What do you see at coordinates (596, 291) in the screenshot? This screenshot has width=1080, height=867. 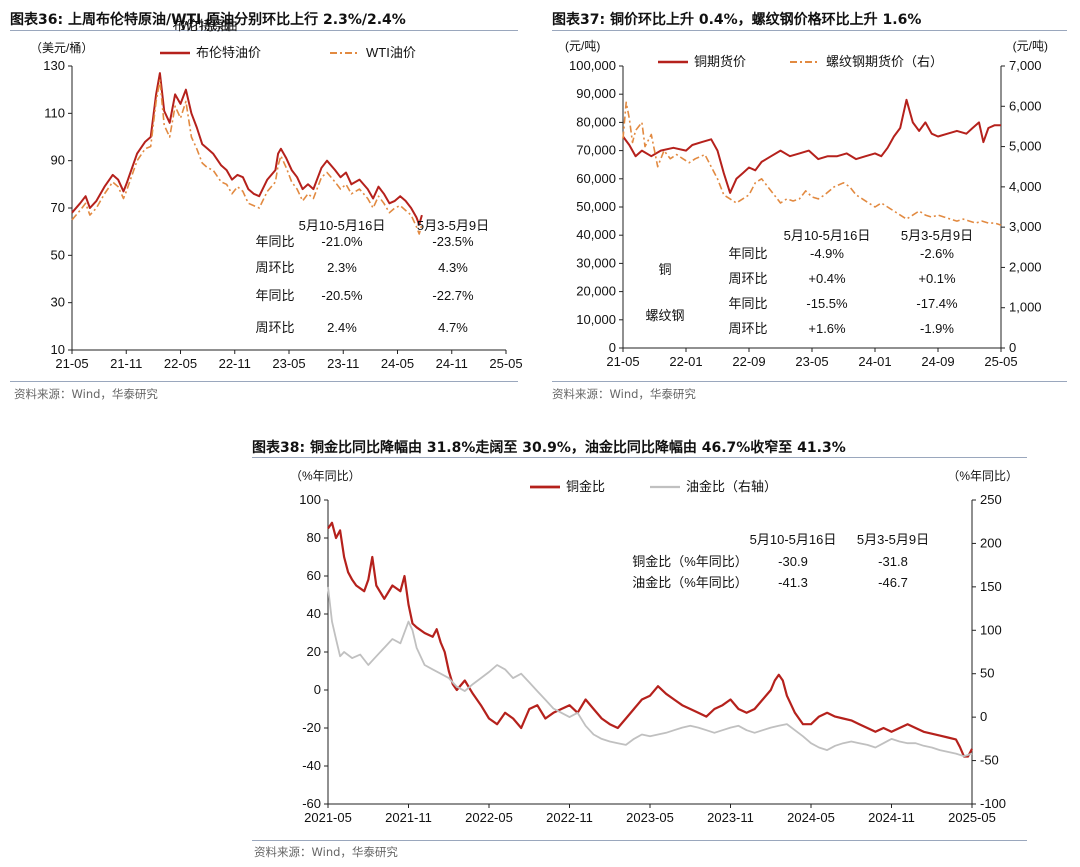 I see `y-tick-label: 20,000` at bounding box center [596, 291].